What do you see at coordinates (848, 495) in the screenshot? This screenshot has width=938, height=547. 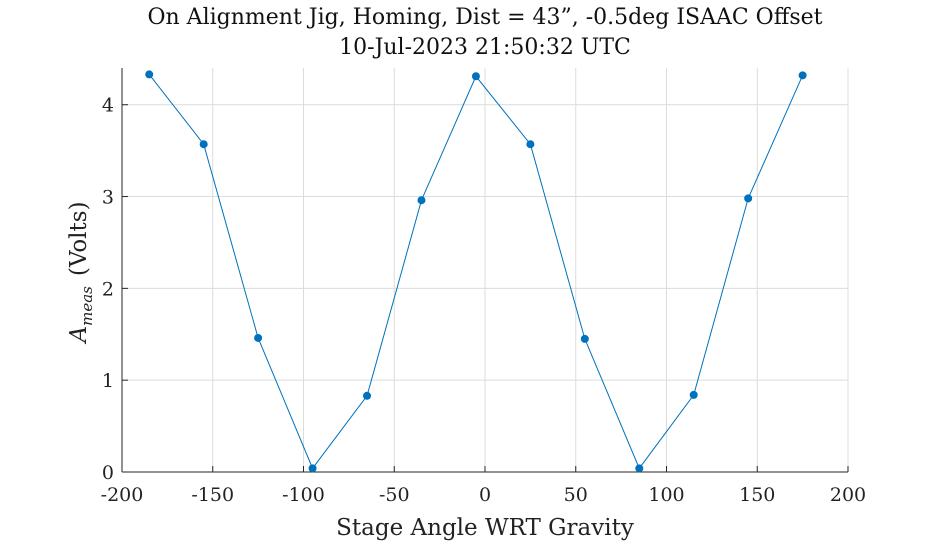 I see `x-tick-label: 200` at bounding box center [848, 495].